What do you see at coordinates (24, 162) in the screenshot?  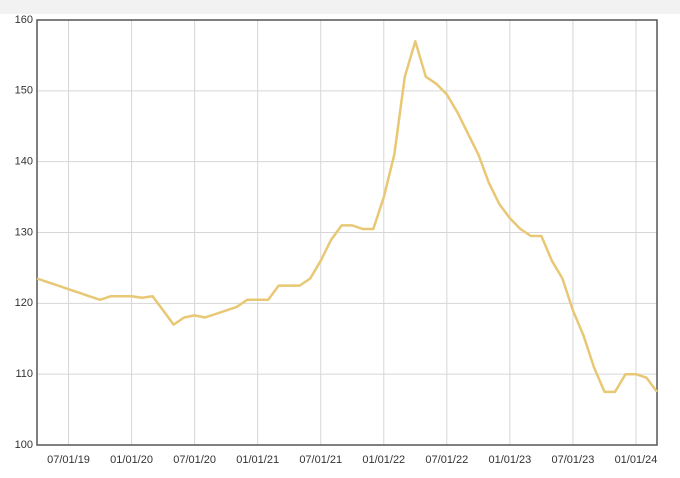 I see `y-tick-label: 140` at bounding box center [24, 162].